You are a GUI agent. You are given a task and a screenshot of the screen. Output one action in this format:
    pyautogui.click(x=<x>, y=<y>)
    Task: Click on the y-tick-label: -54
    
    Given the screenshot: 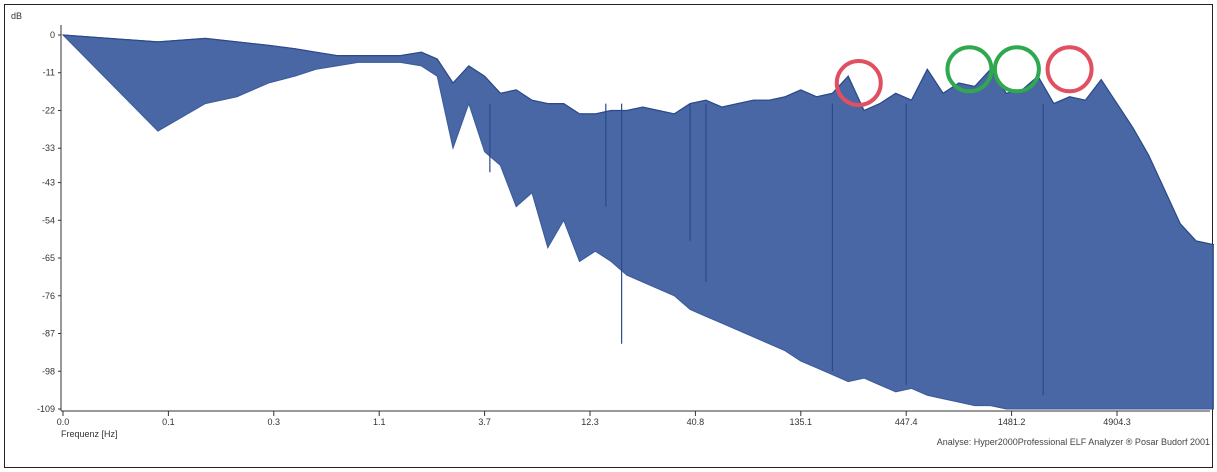 What is the action you would take?
    pyautogui.click(x=48, y=220)
    